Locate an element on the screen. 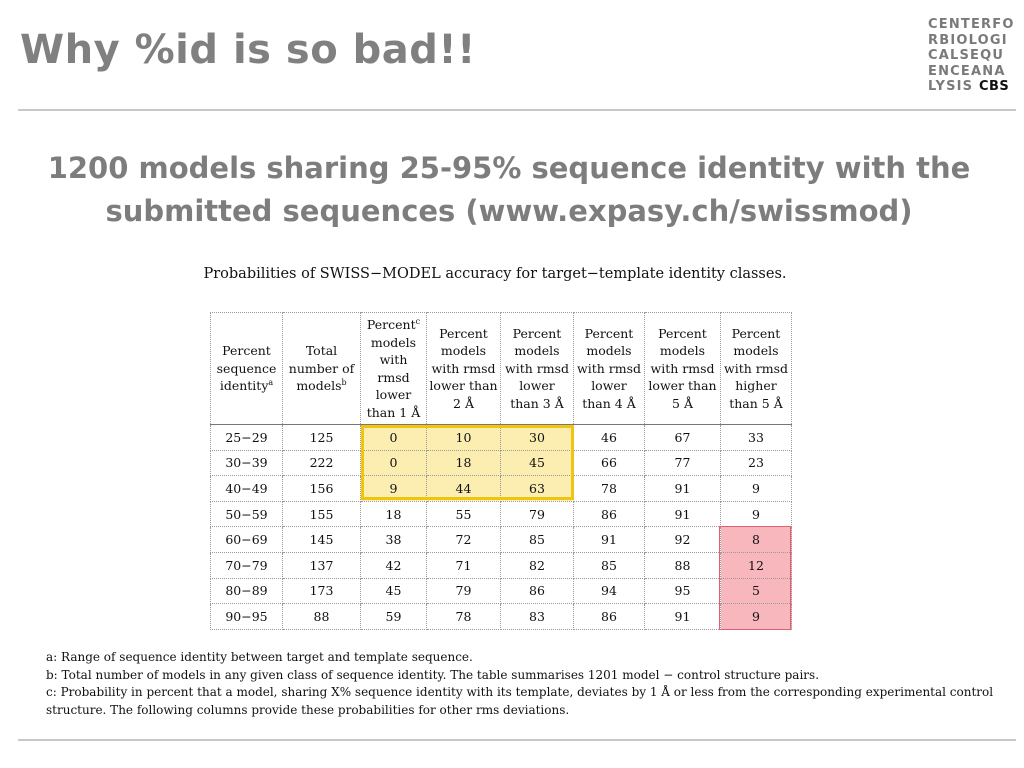 Image resolution: width=1024 pixels, height=768 pixels. table-cell: 80−89 is located at coordinates (246, 591).